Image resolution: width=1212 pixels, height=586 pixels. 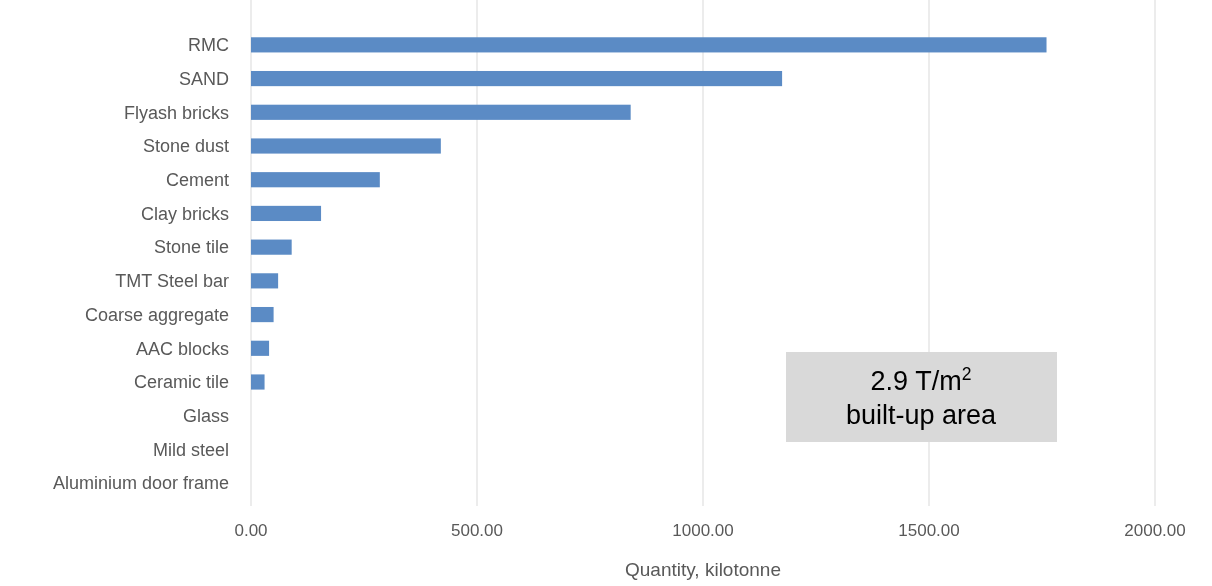 What do you see at coordinates (203, 78) in the screenshot?
I see `y-tick-label: SAND` at bounding box center [203, 78].